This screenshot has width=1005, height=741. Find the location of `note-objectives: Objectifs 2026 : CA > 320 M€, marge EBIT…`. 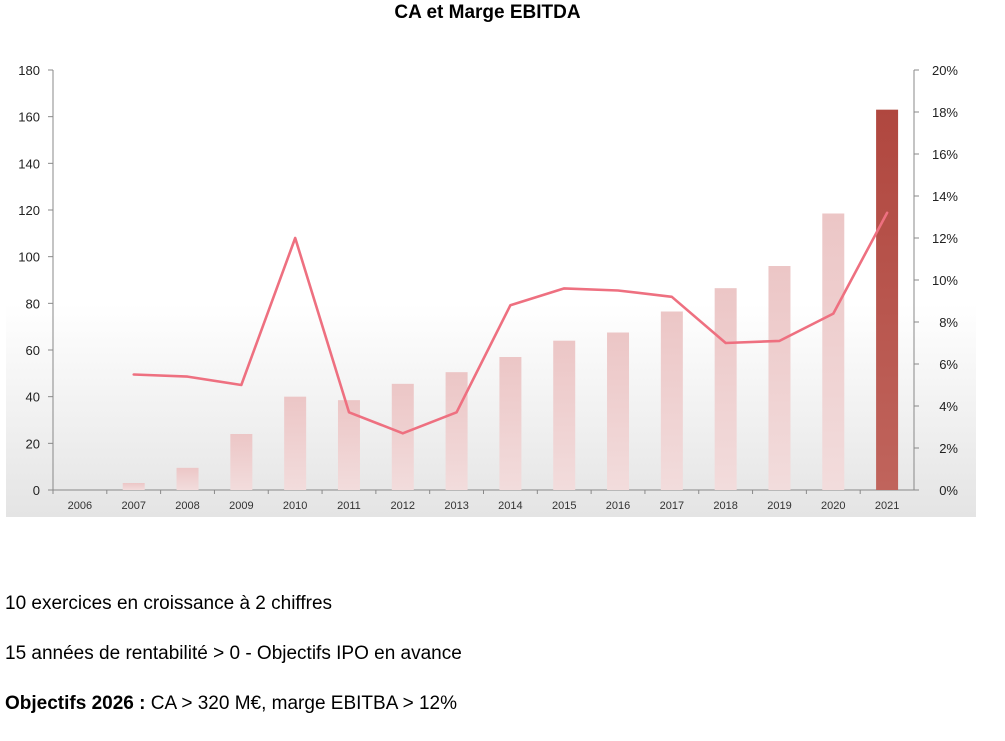

note-objectives: Objectifs 2026 : CA > 320 M€, marge EBIT… is located at coordinates (231, 704).